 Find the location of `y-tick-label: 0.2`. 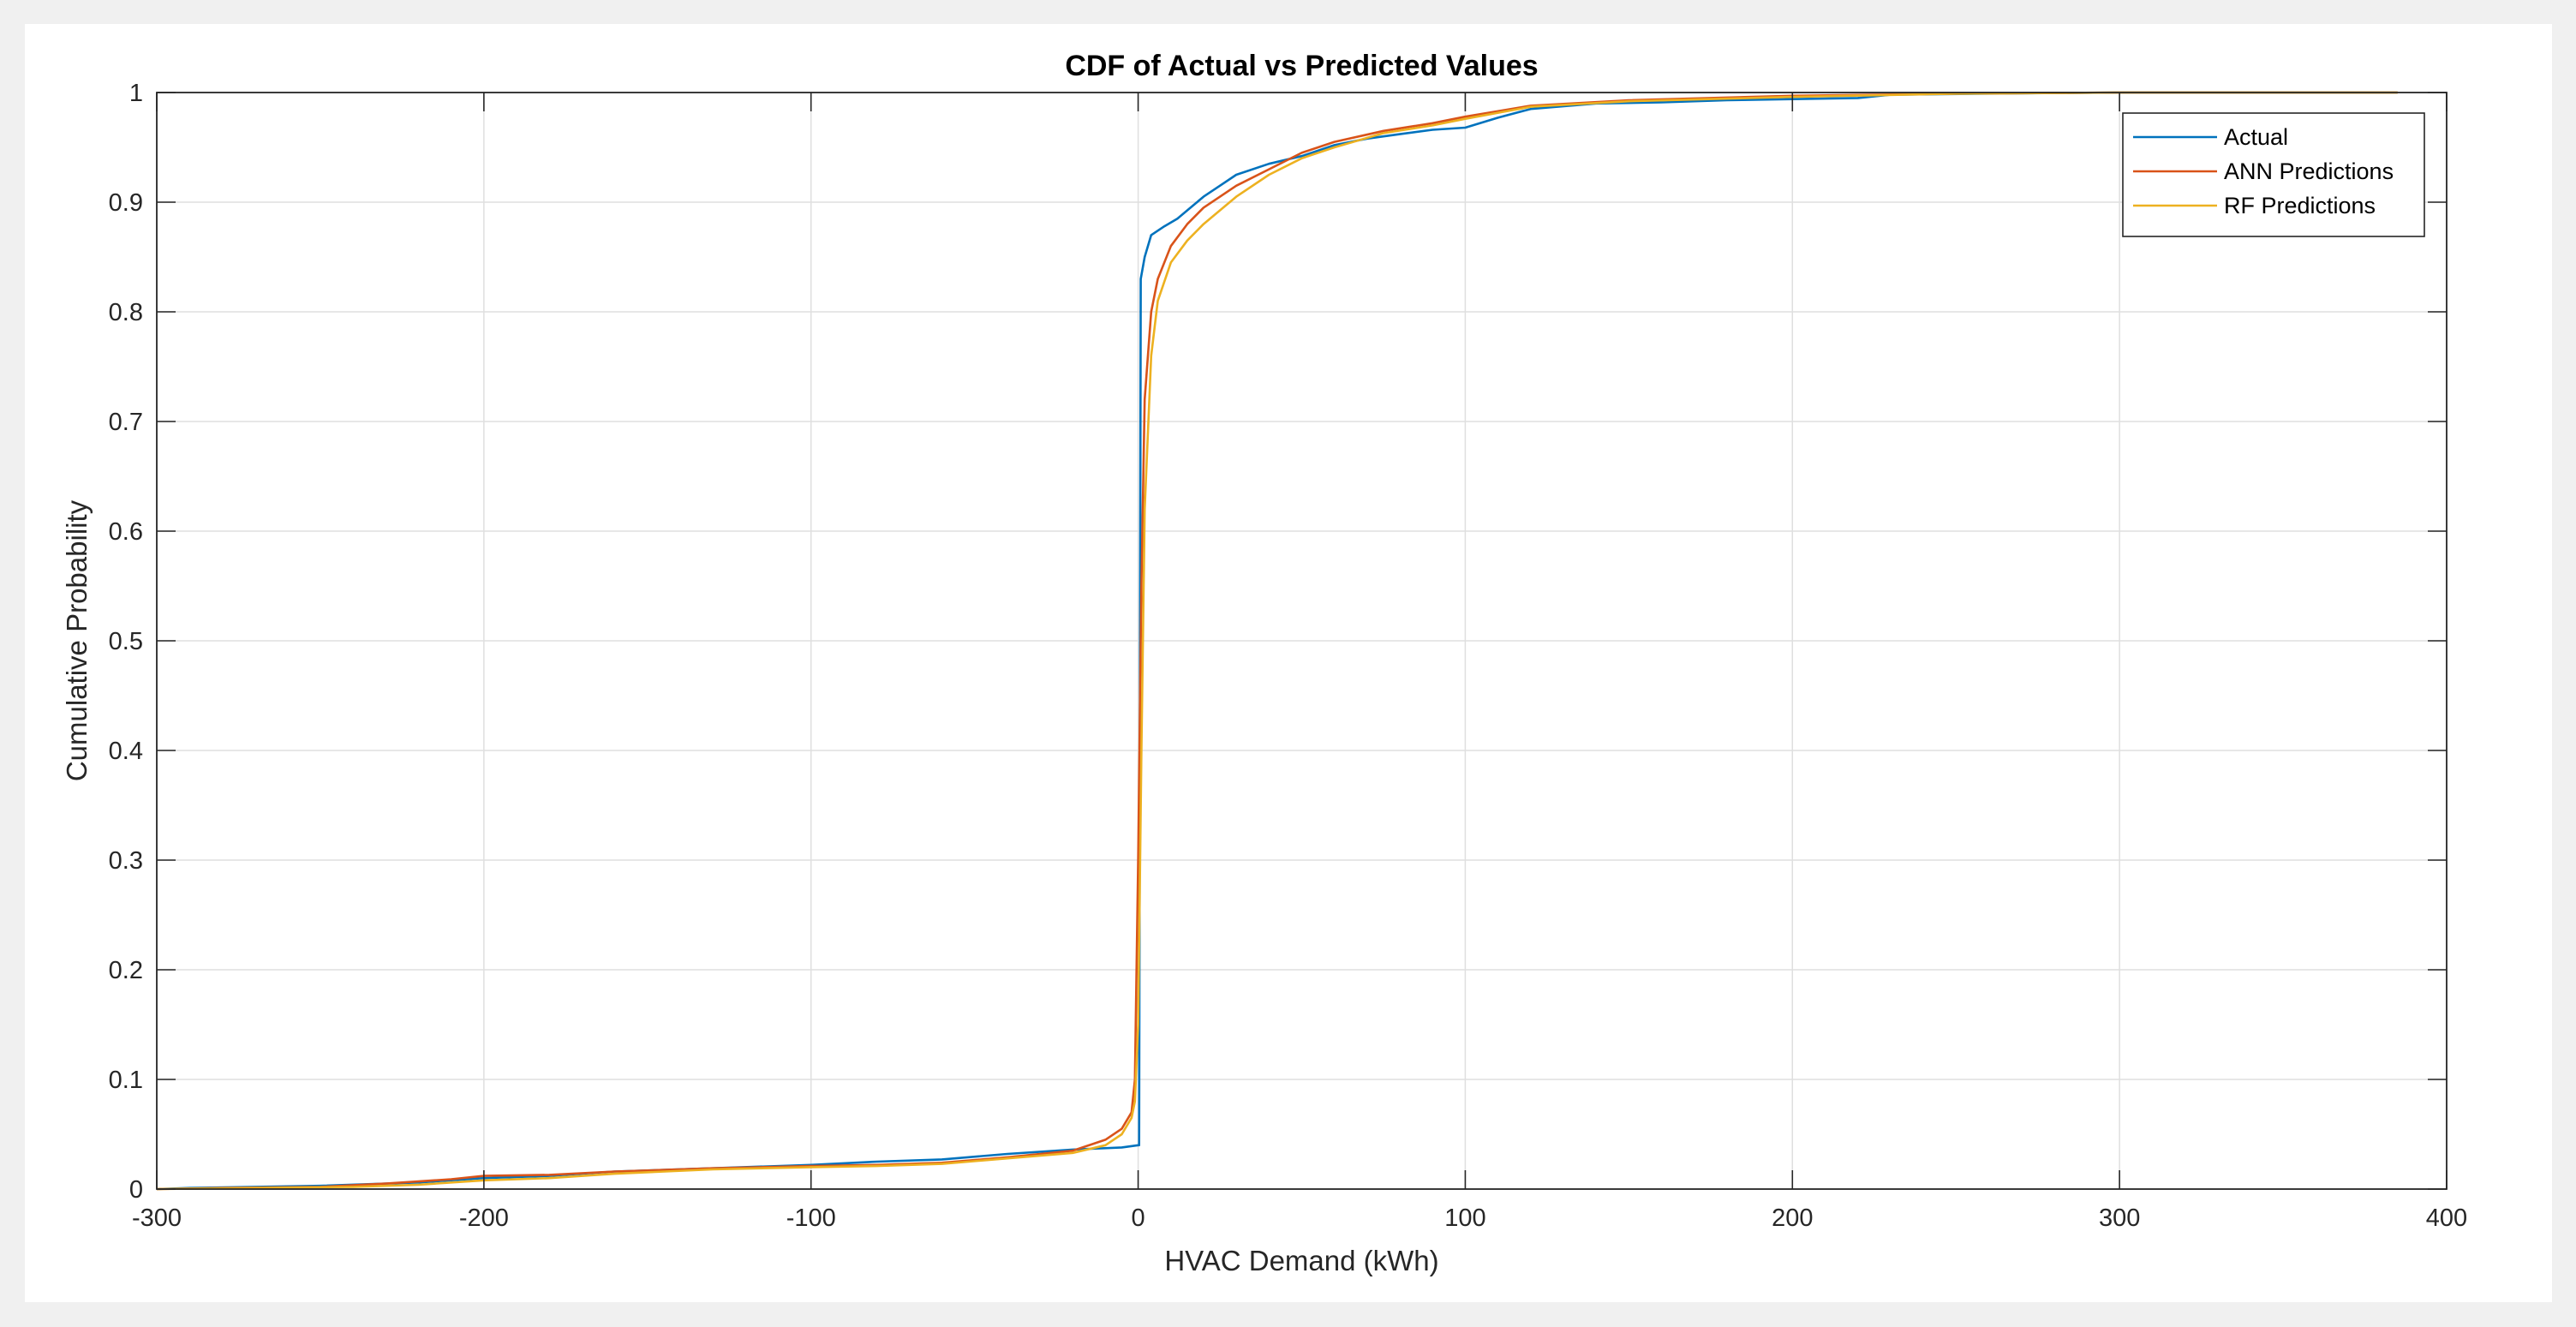

y-tick-label: 0.2 is located at coordinates (126, 970).